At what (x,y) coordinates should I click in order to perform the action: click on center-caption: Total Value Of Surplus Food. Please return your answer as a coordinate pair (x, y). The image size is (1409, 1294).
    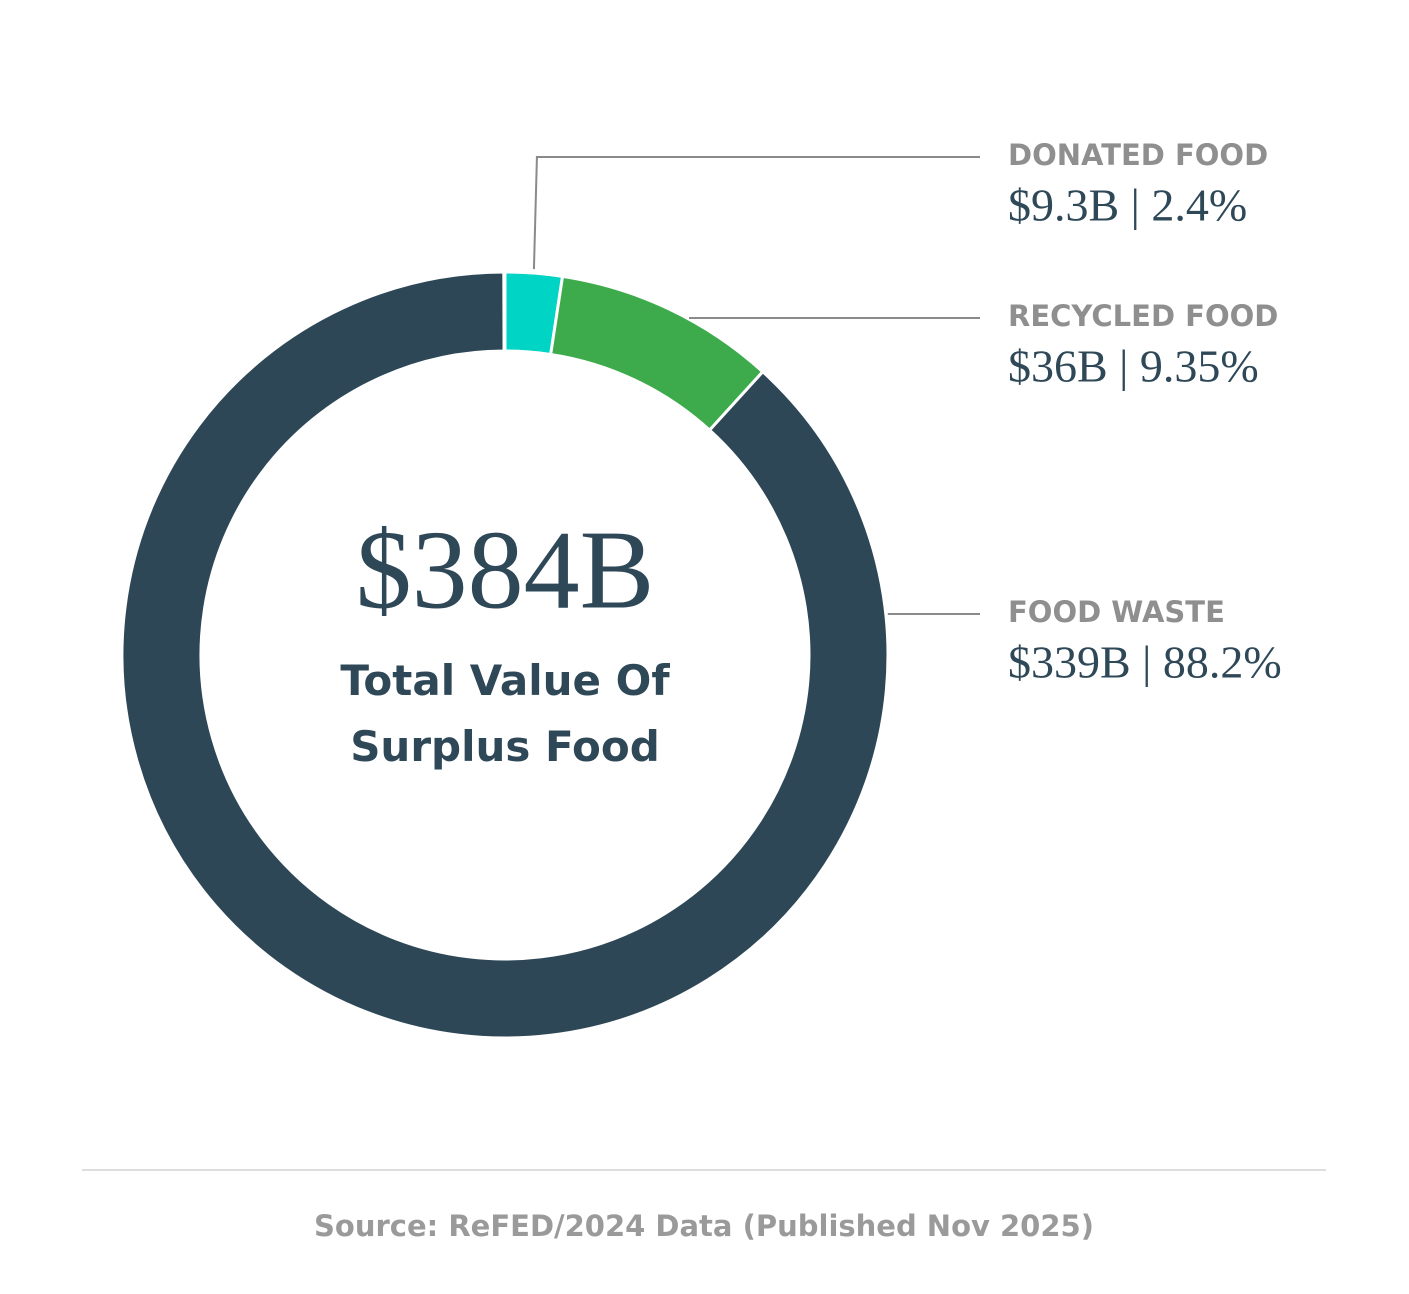
    Looking at the image, I should click on (505, 713).